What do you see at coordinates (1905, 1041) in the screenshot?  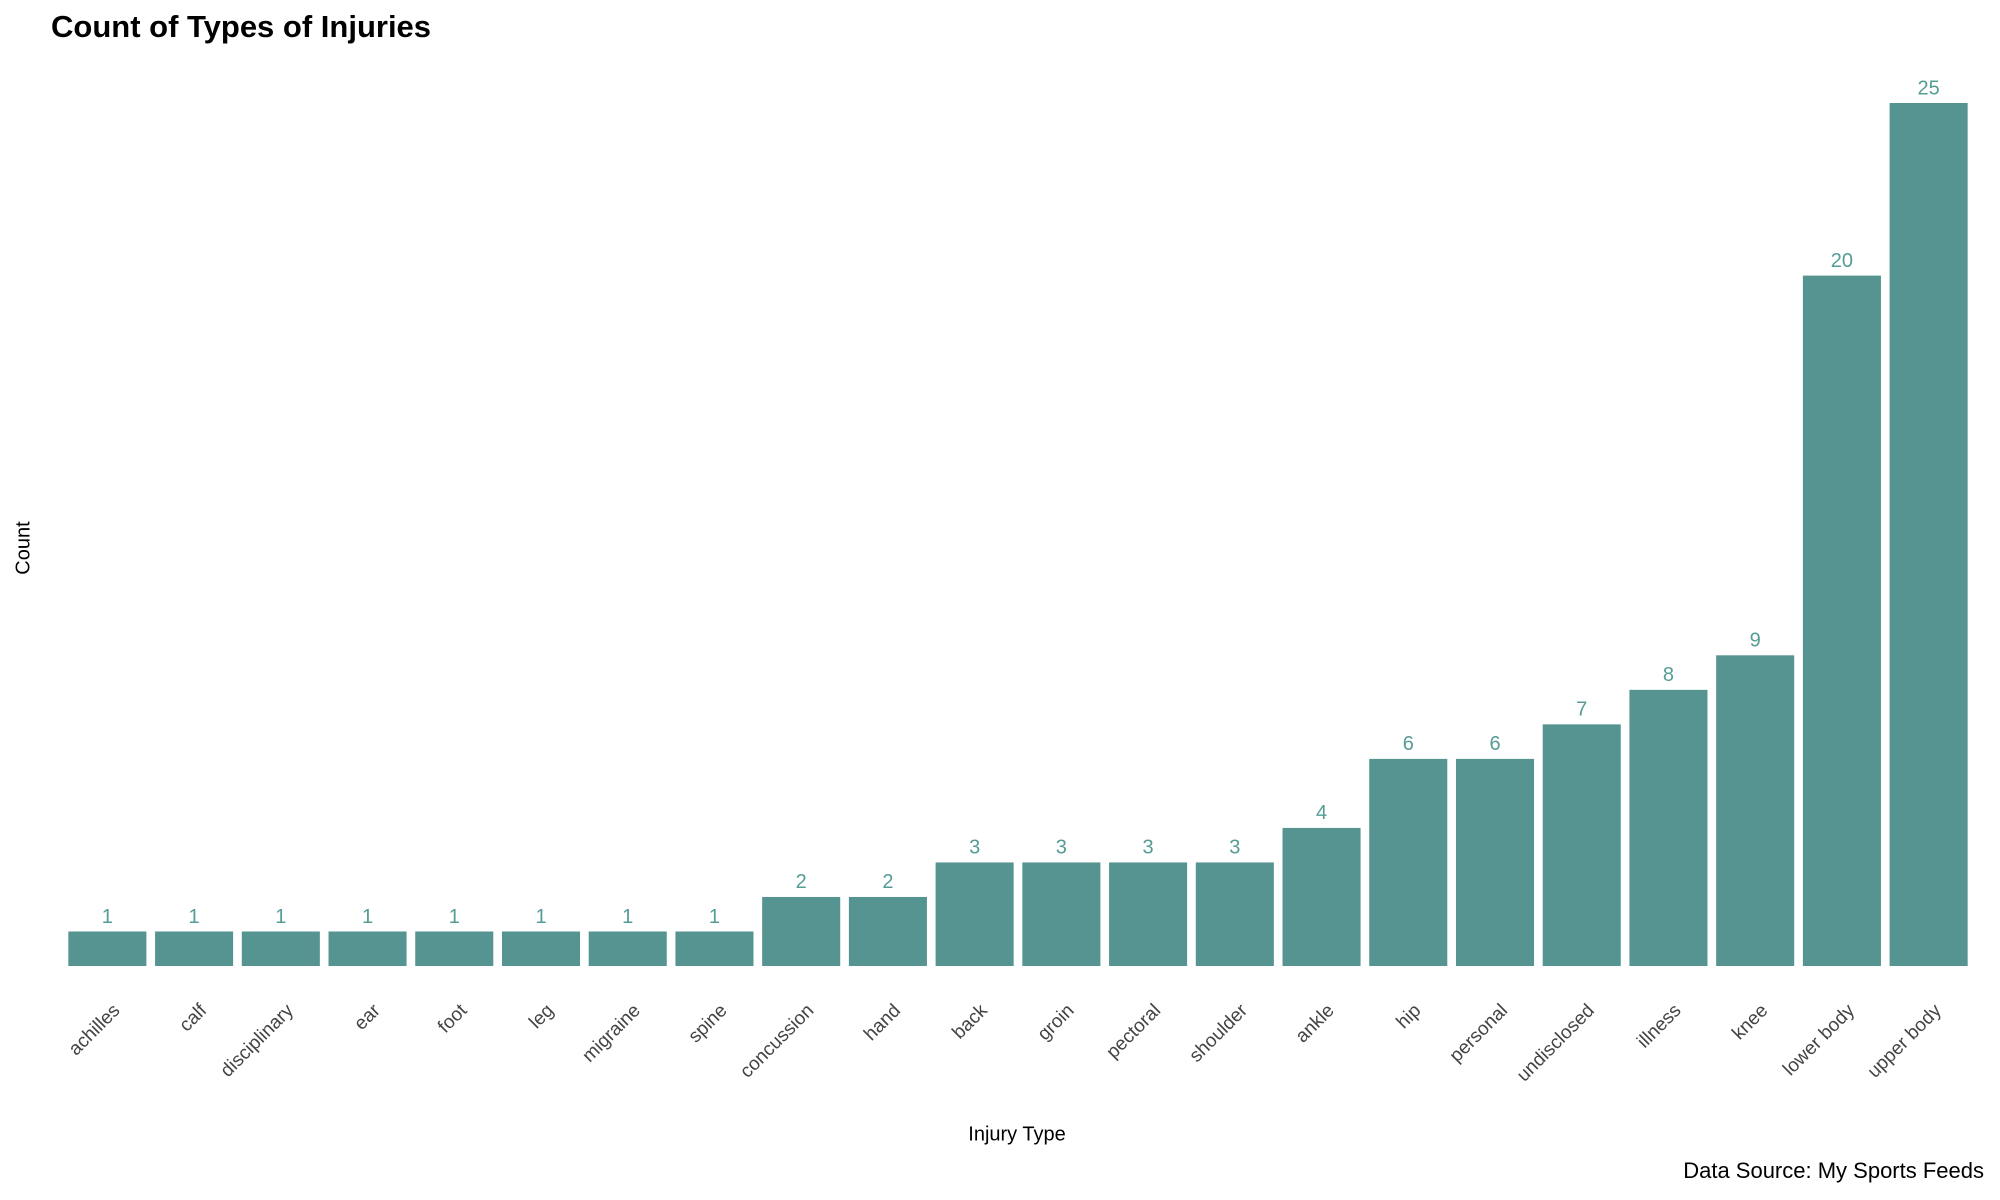 I see `x-tick-label: upper body` at bounding box center [1905, 1041].